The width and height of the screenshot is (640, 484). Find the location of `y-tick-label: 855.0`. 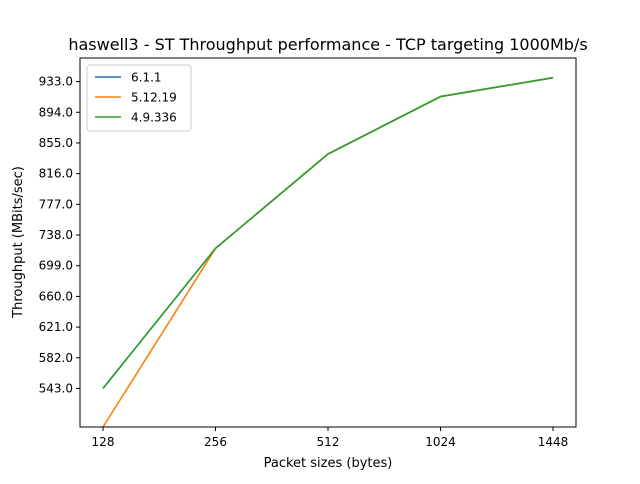

y-tick-label: 855.0 is located at coordinates (56, 143).